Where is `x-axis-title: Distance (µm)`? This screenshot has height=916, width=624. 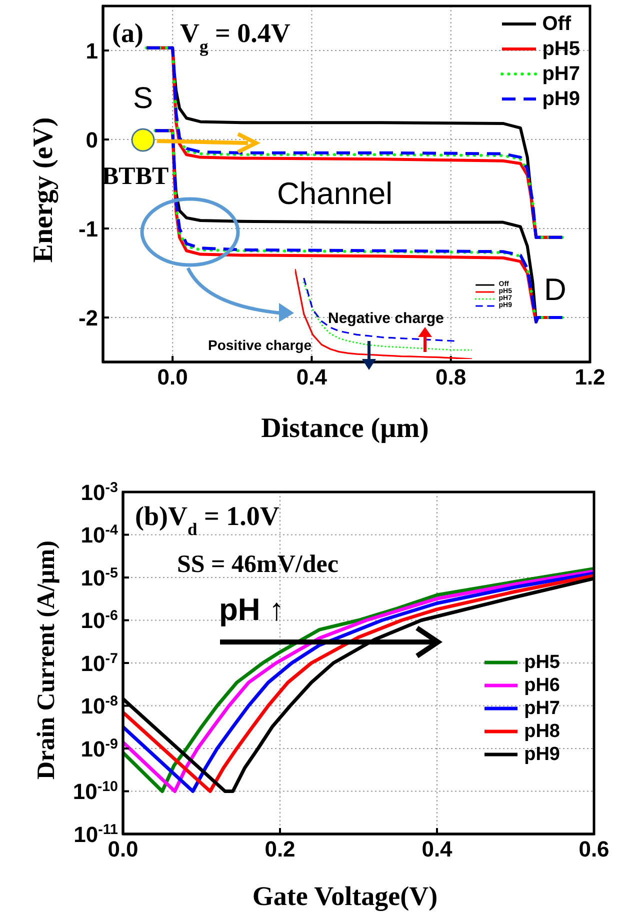 x-axis-title: Distance (µm) is located at coordinates (345, 428).